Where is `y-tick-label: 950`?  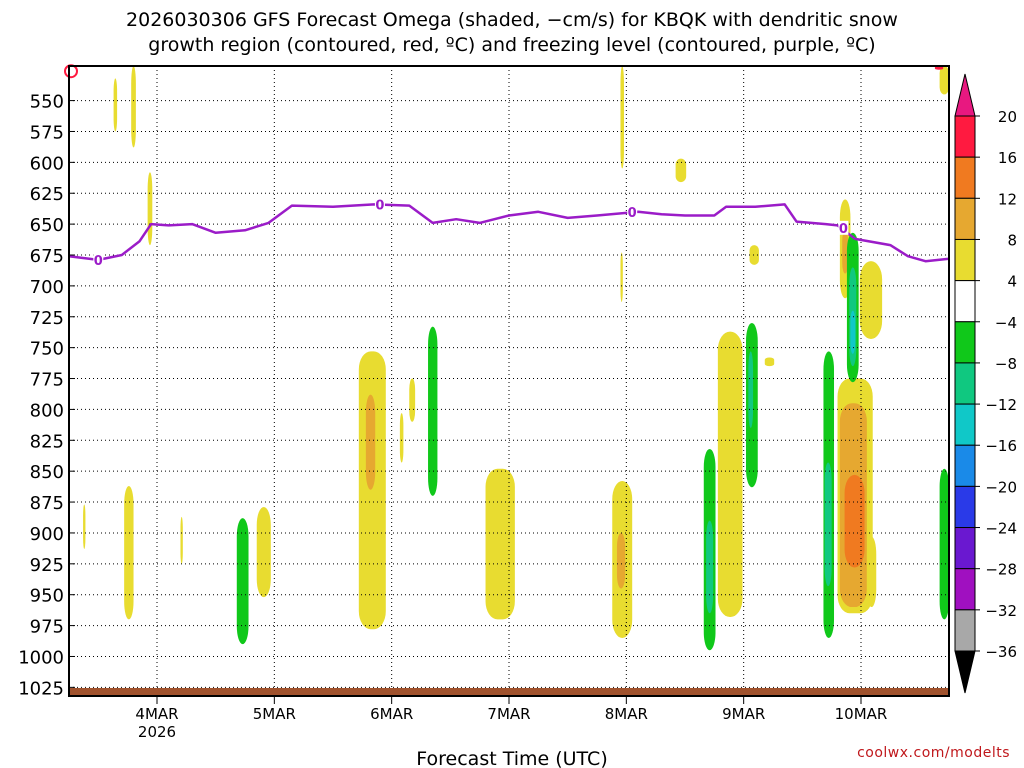
y-tick-label: 950 is located at coordinates (47, 596).